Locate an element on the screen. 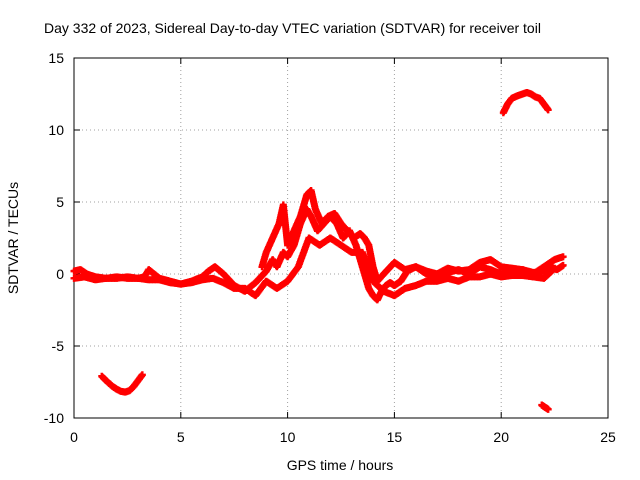 The image size is (640, 480). x-tick-label: 5 is located at coordinates (181, 437).